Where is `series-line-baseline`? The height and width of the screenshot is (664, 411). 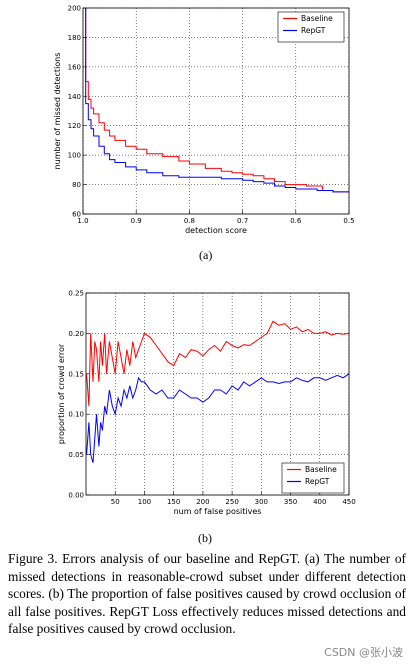
series-line-baseline is located at coordinates (218, 363).